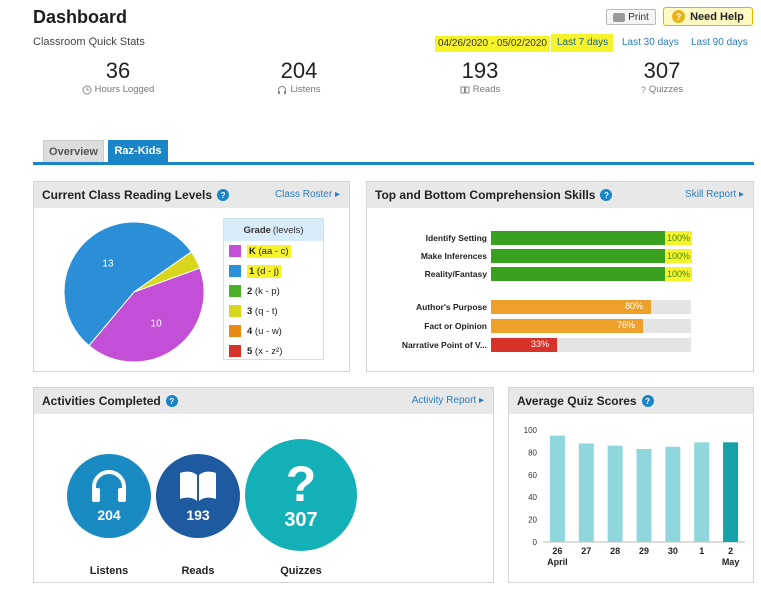 The image size is (761, 601). I want to click on stat-label-wrap: Hours Logged, so click(118, 89).